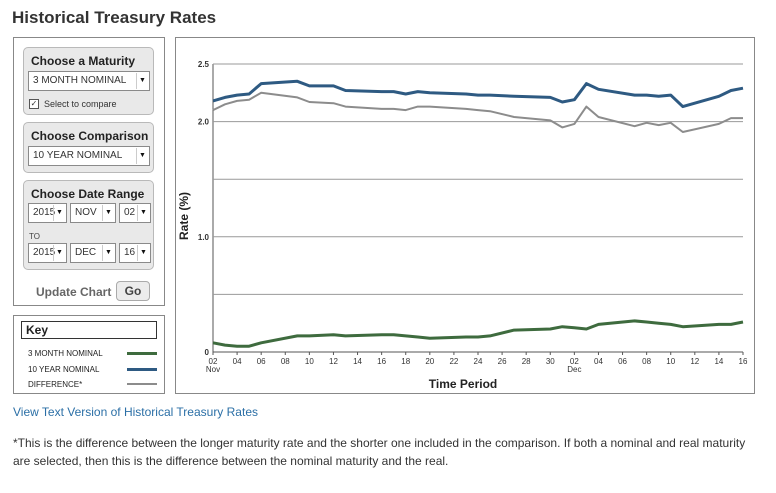 This screenshot has height=493, width=776. I want to click on date-range-heading: Choose Date Range, so click(88, 194).